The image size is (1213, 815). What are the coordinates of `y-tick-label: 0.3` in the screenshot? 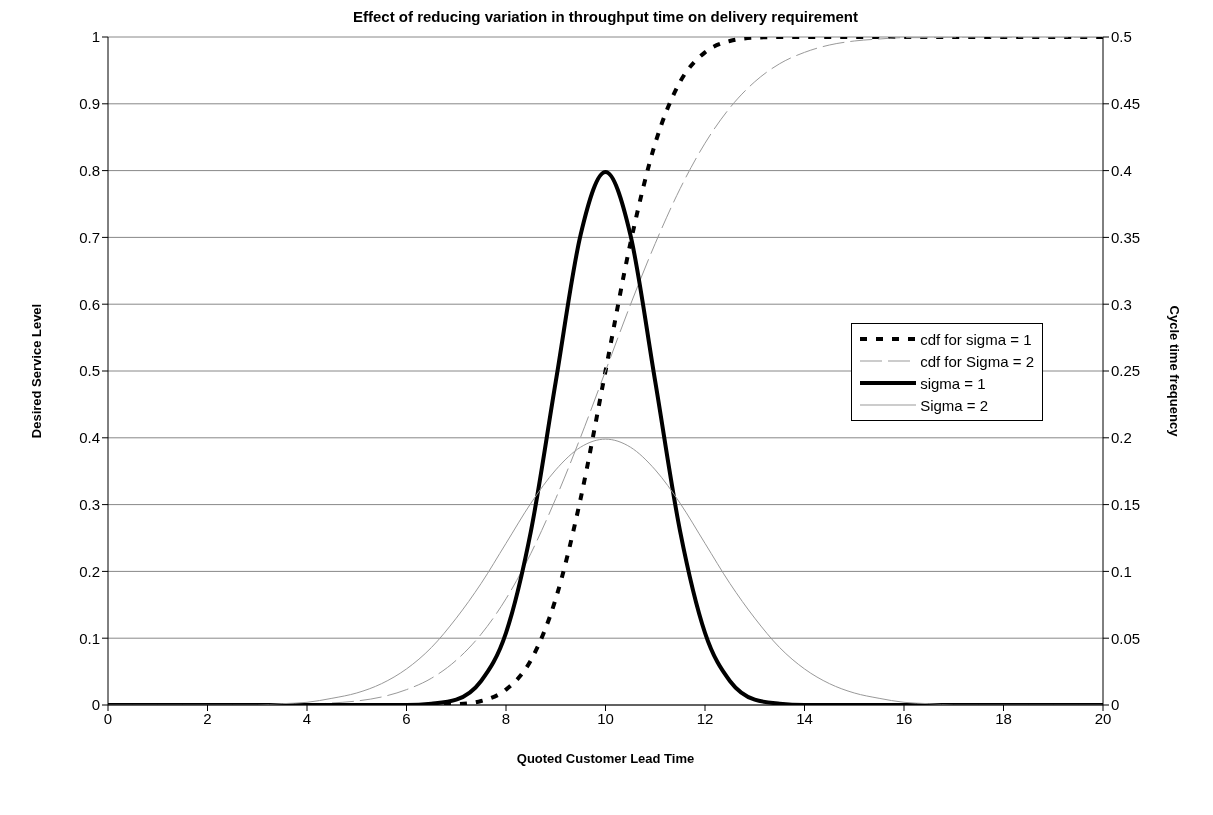 It's located at (89, 504).